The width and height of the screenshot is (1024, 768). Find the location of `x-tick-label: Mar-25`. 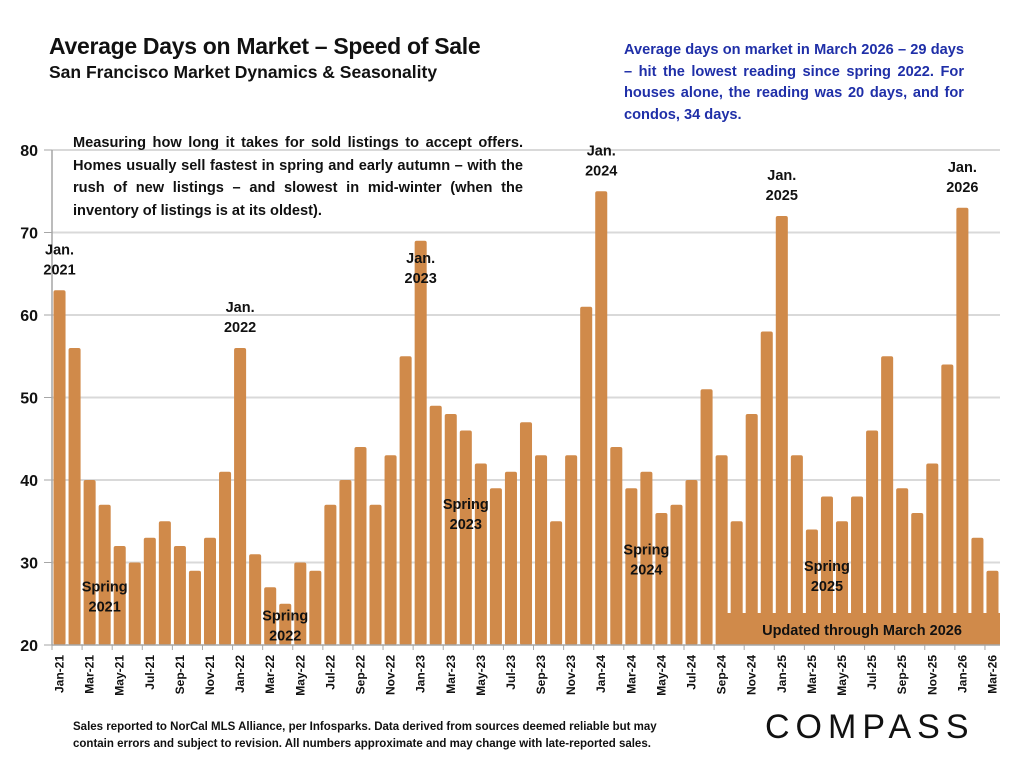

x-tick-label: Mar-25 is located at coordinates (812, 674).